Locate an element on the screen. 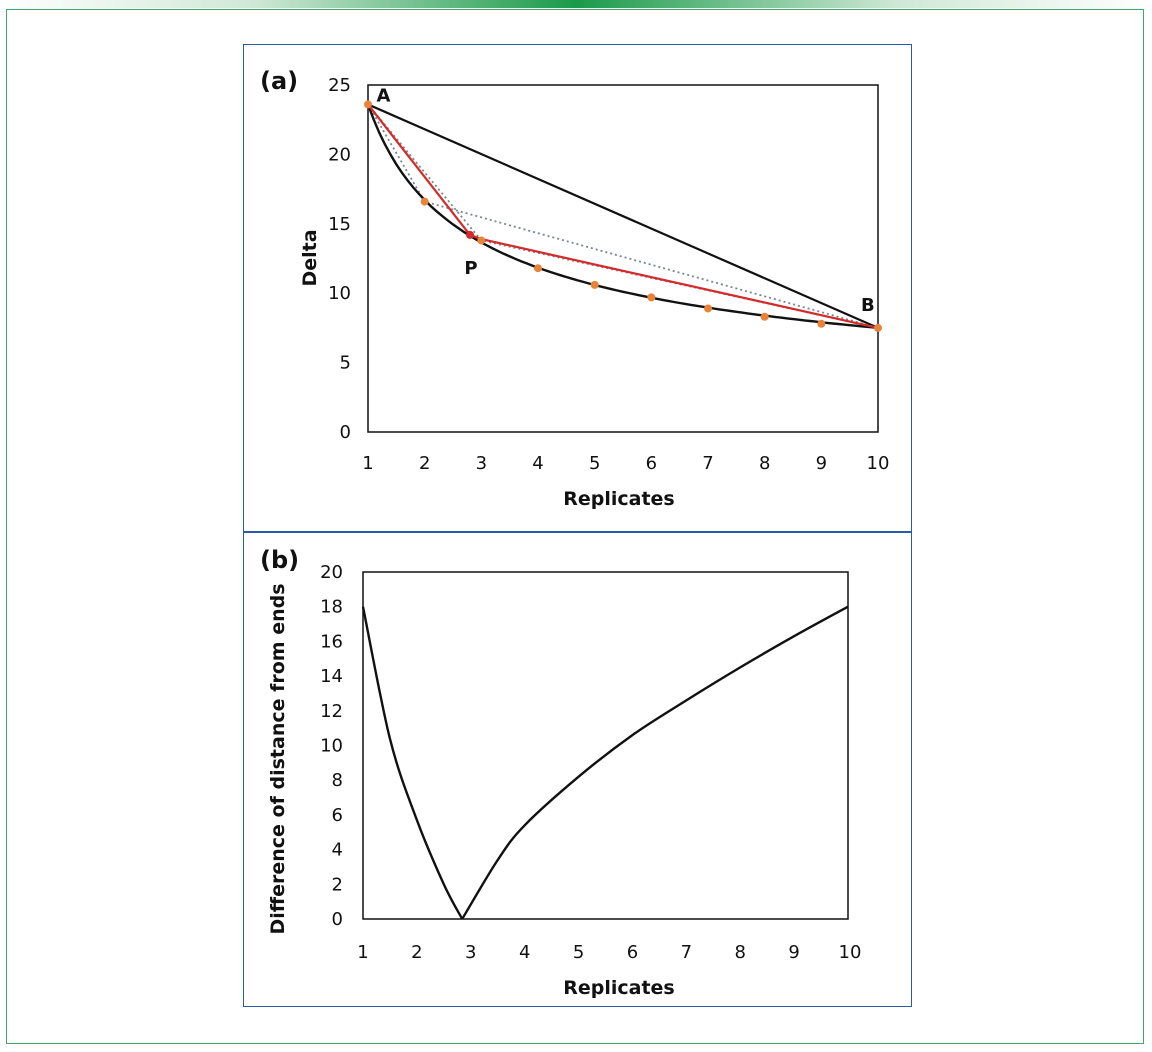 Image resolution: width=1152 pixels, height=1052 pixels. top-accent-bar is located at coordinates (576, 4).